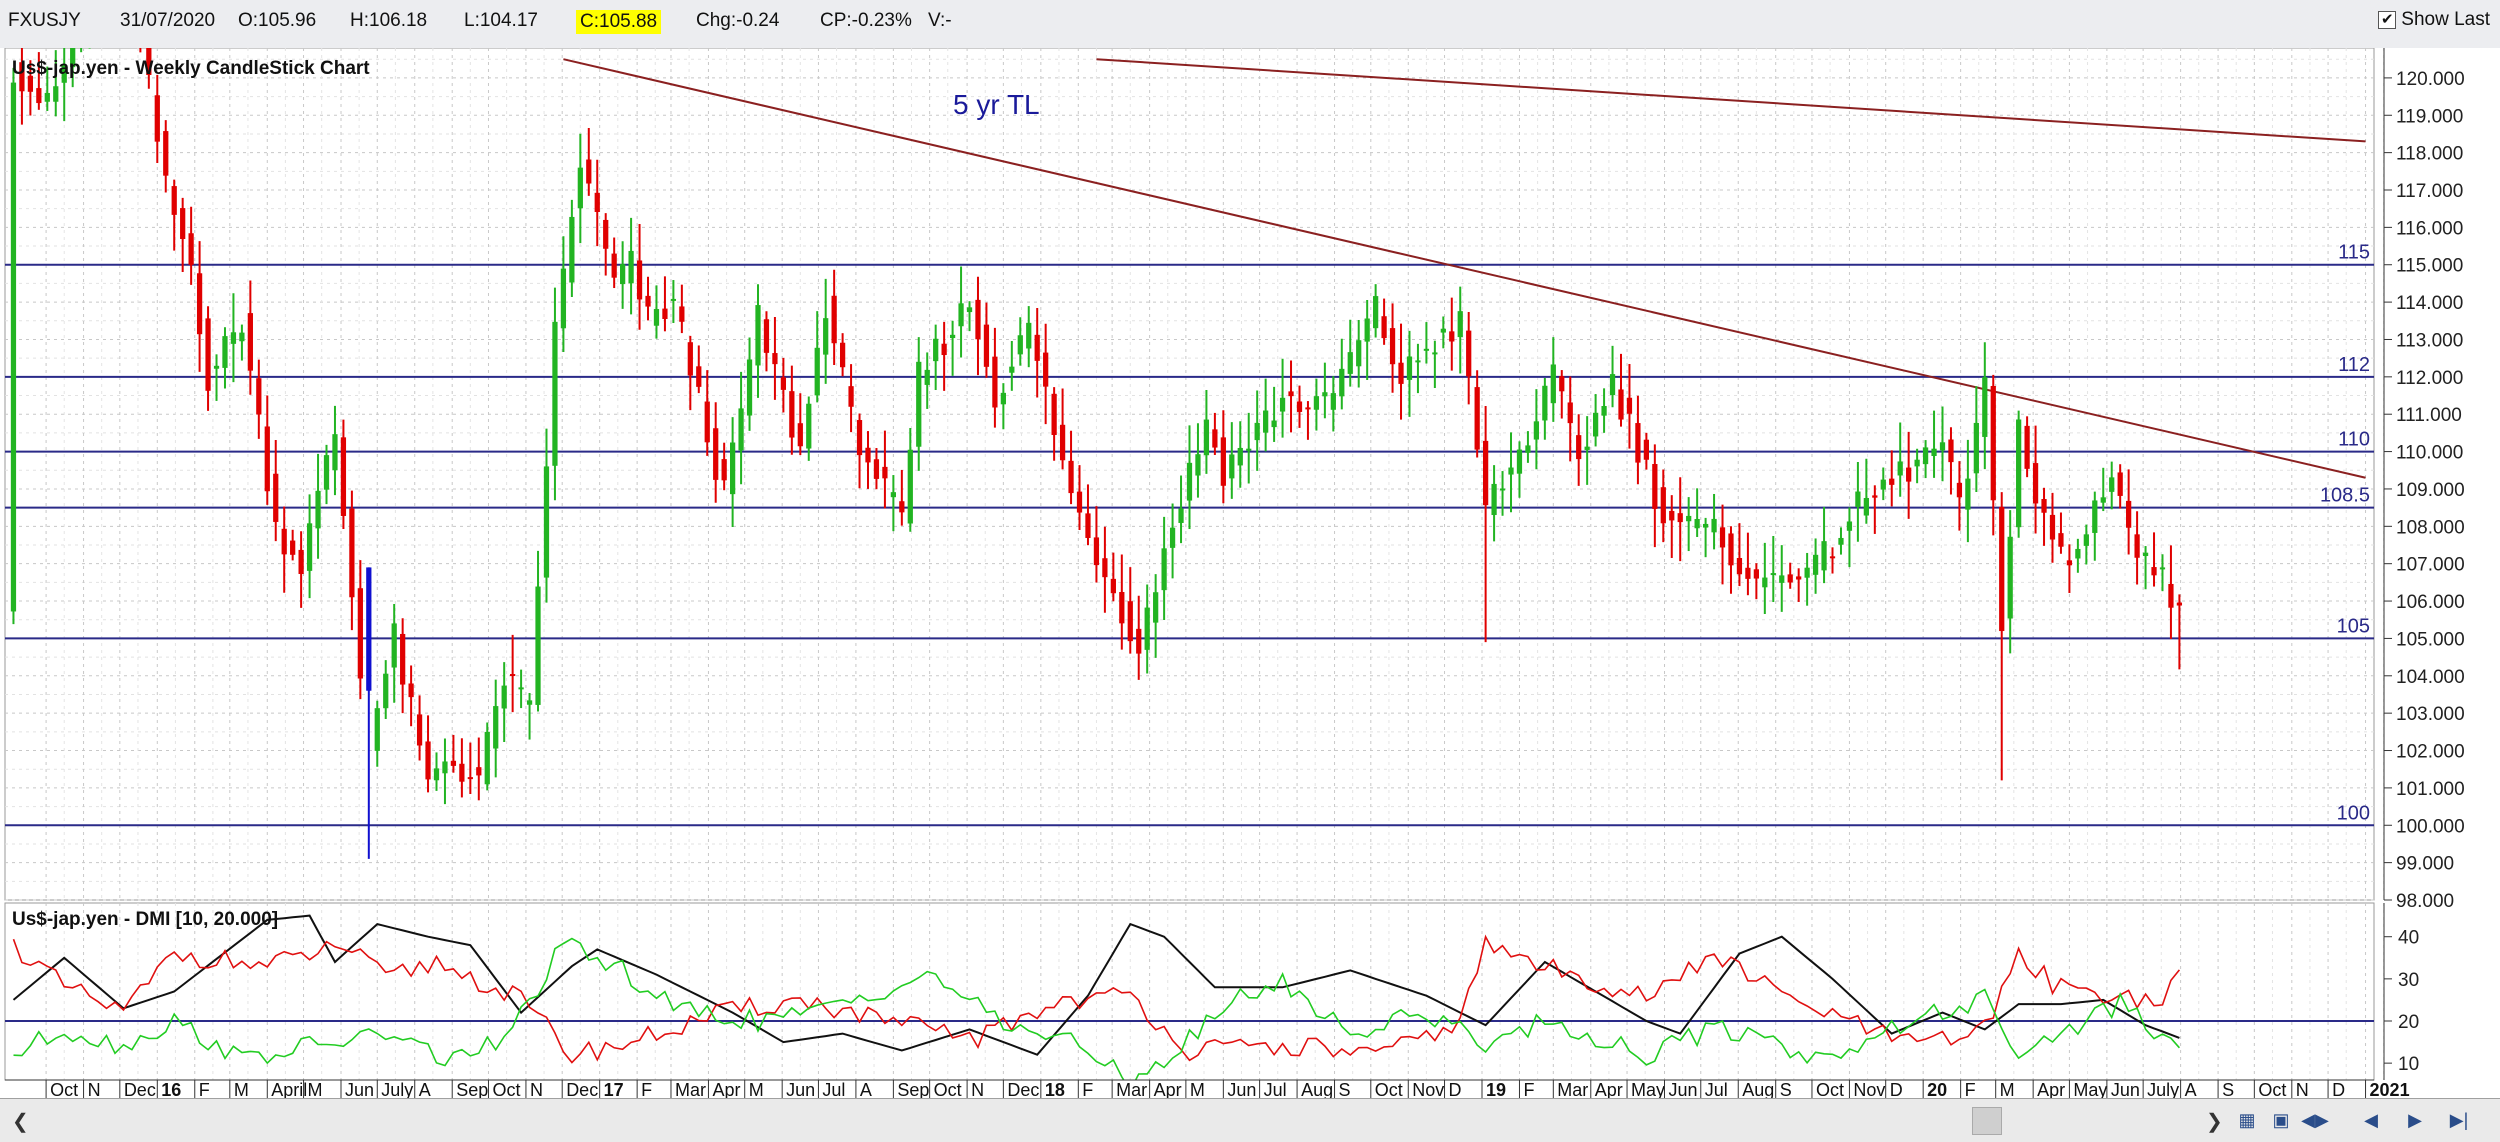 The height and width of the screenshot is (1142, 2500). Describe the element at coordinates (2425, 901) in the screenshot. I see `price-tick-label: 98.000` at that location.